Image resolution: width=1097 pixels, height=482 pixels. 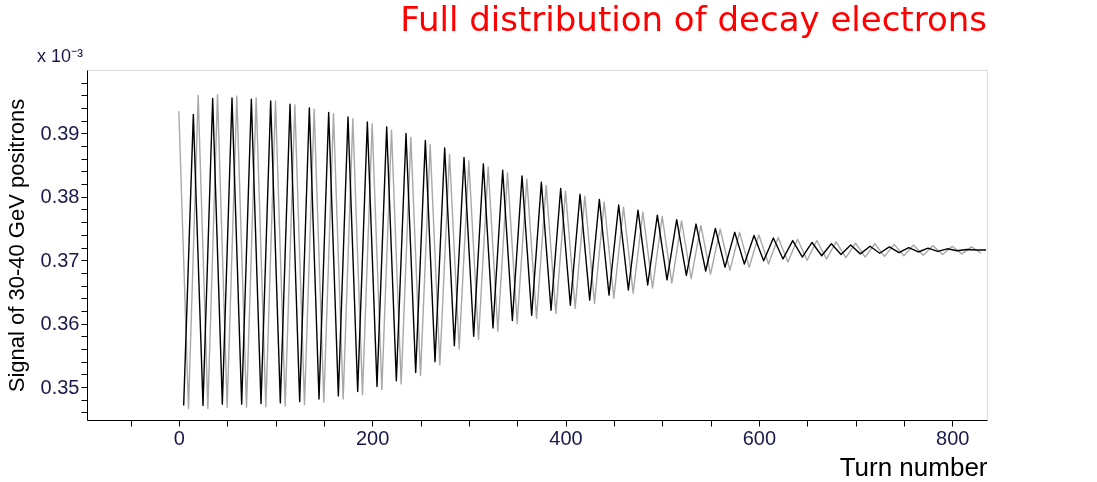 What do you see at coordinates (60, 259) in the screenshot?
I see `y-tick-label: 0.37` at bounding box center [60, 259].